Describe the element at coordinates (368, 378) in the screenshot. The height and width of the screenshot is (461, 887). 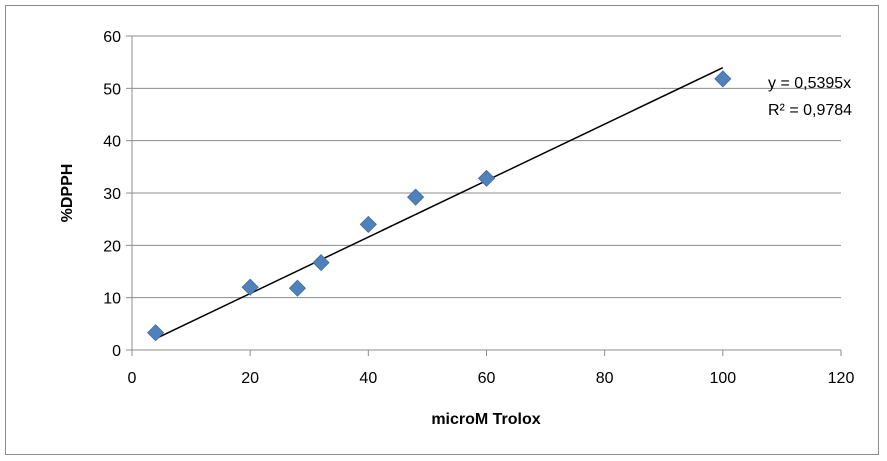
I see `x-tick-label: 40` at that location.